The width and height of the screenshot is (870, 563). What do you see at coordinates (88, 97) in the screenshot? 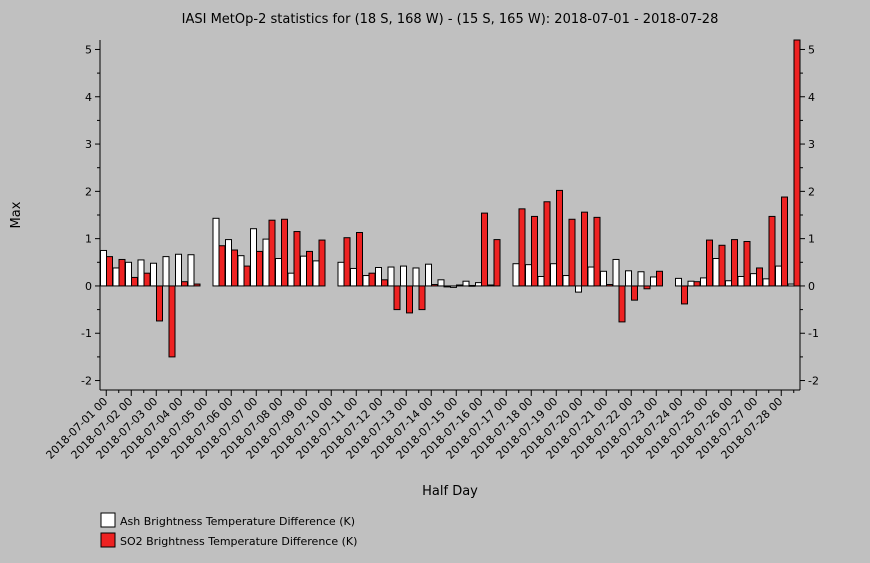
I see `y-tick-label-left: 4` at bounding box center [88, 97].